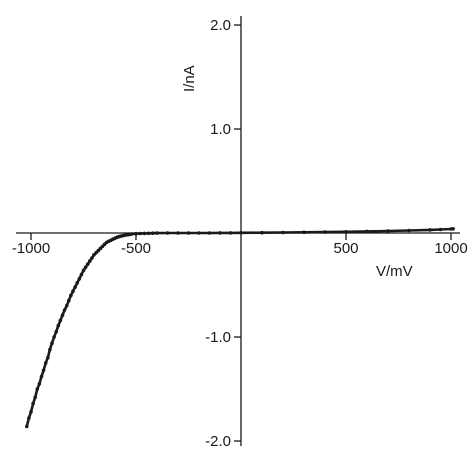 Image resolution: width=473 pixels, height=453 pixels. I want to click on x-tick-label: 500, so click(345, 248).